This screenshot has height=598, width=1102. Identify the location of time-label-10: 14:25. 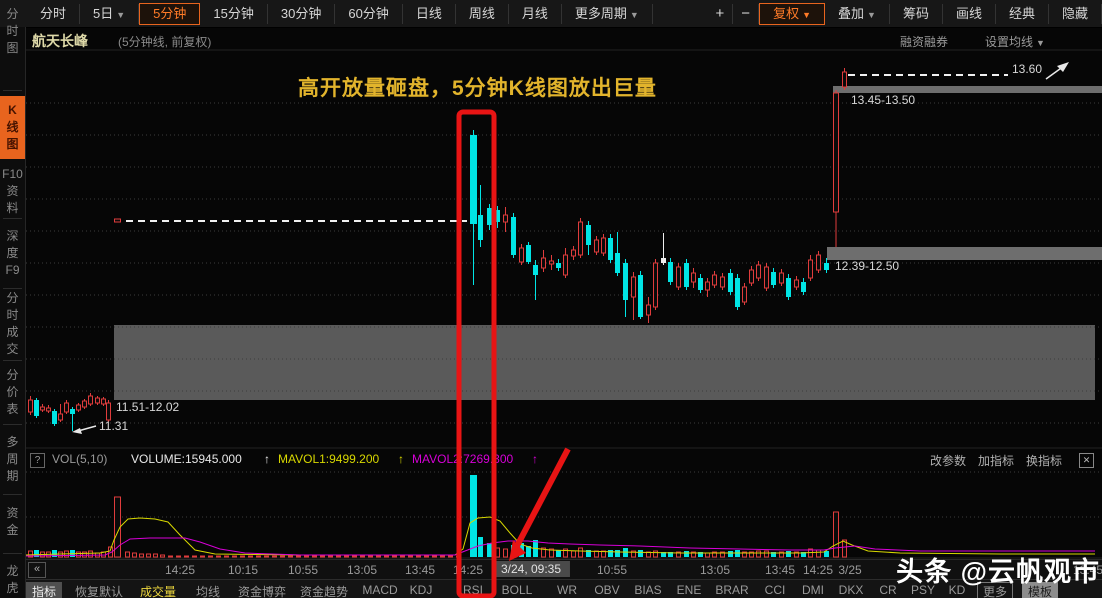
(818, 570).